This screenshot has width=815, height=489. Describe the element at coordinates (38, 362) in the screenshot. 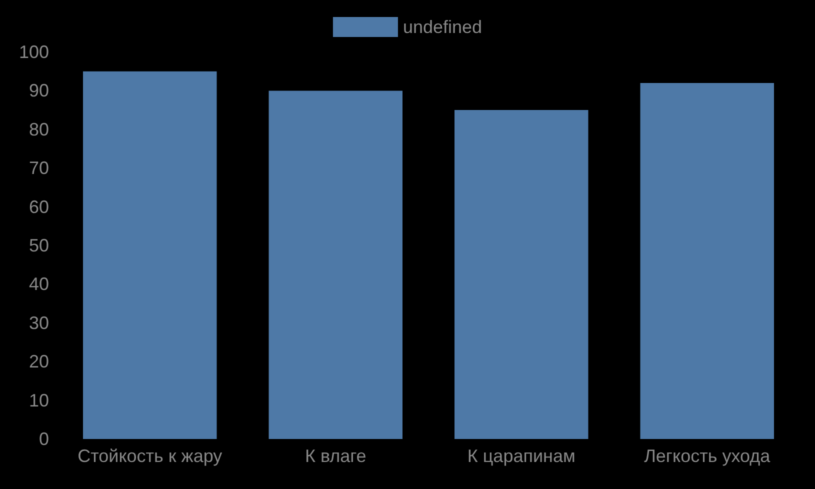

I see `y-tick-label: 20` at that location.